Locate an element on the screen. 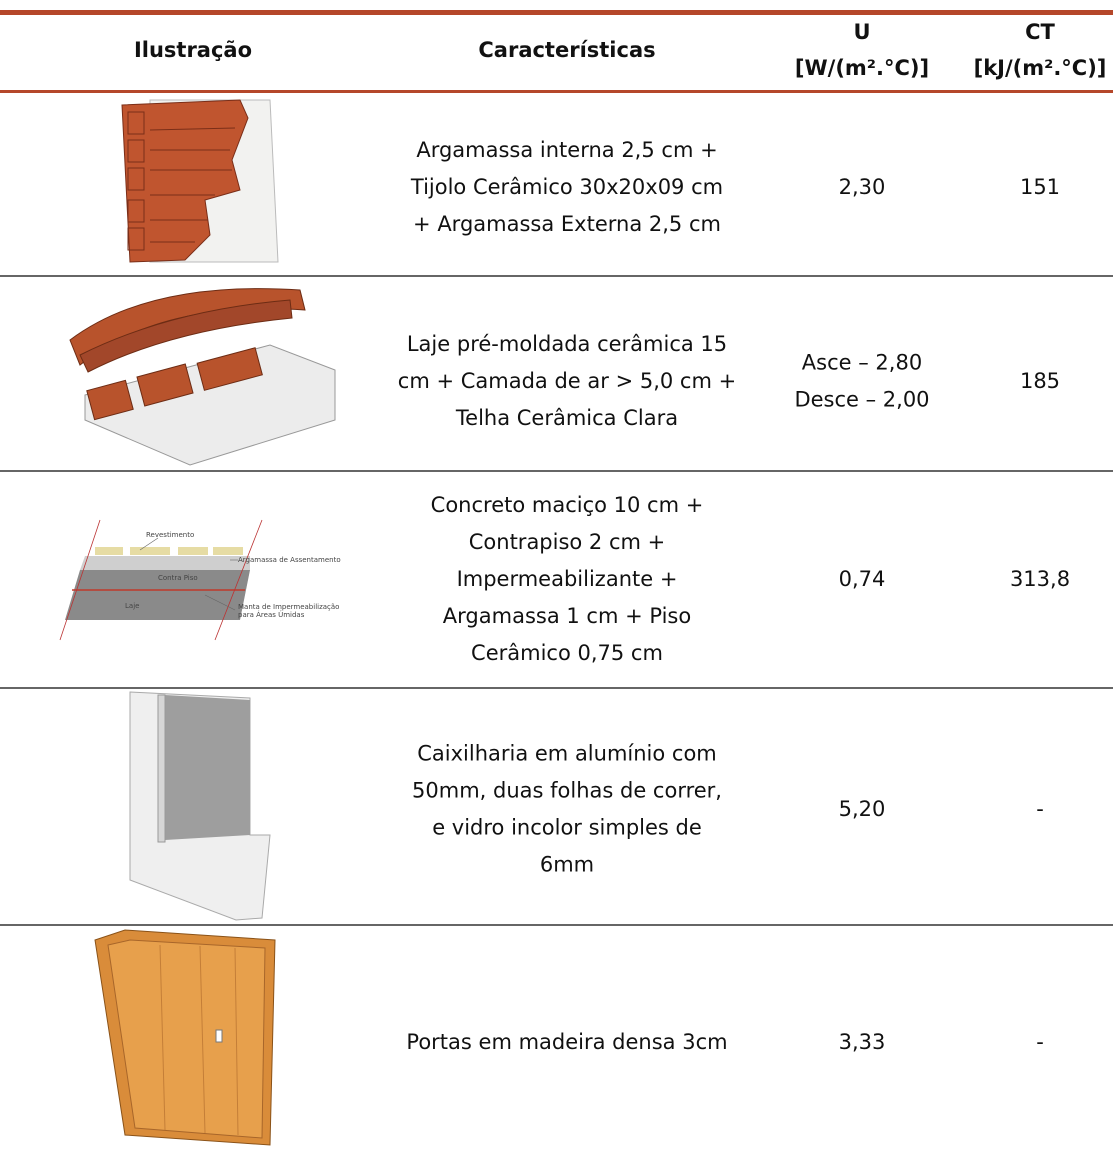 Image resolution: width=1113 pixels, height=1149 pixels. description-cell: Tijolo Cerâmico 30x20x09 cm is located at coordinates (566, 187).